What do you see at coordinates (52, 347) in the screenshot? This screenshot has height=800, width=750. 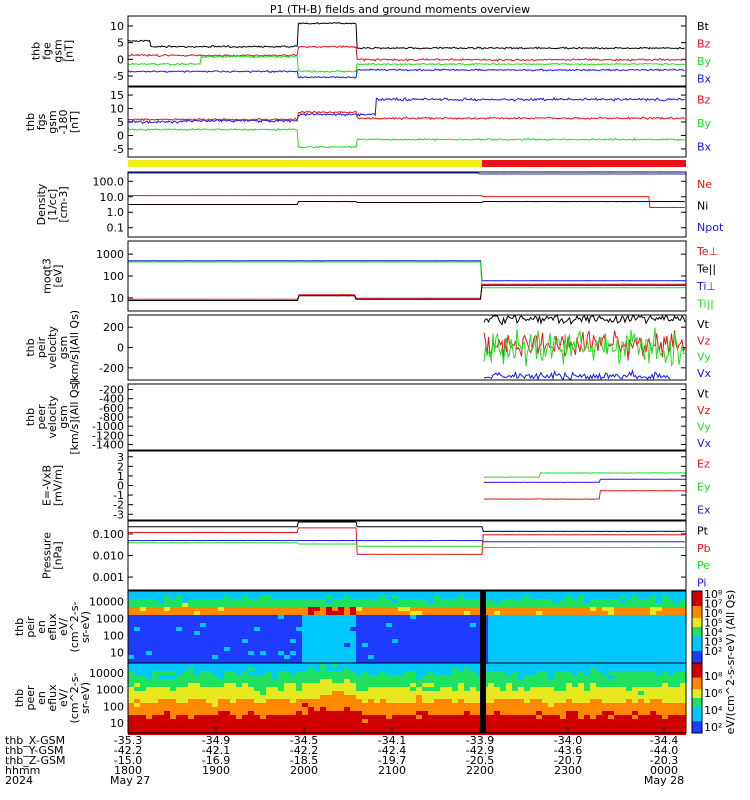 I see `ylabel-line: velocity` at bounding box center [52, 347].